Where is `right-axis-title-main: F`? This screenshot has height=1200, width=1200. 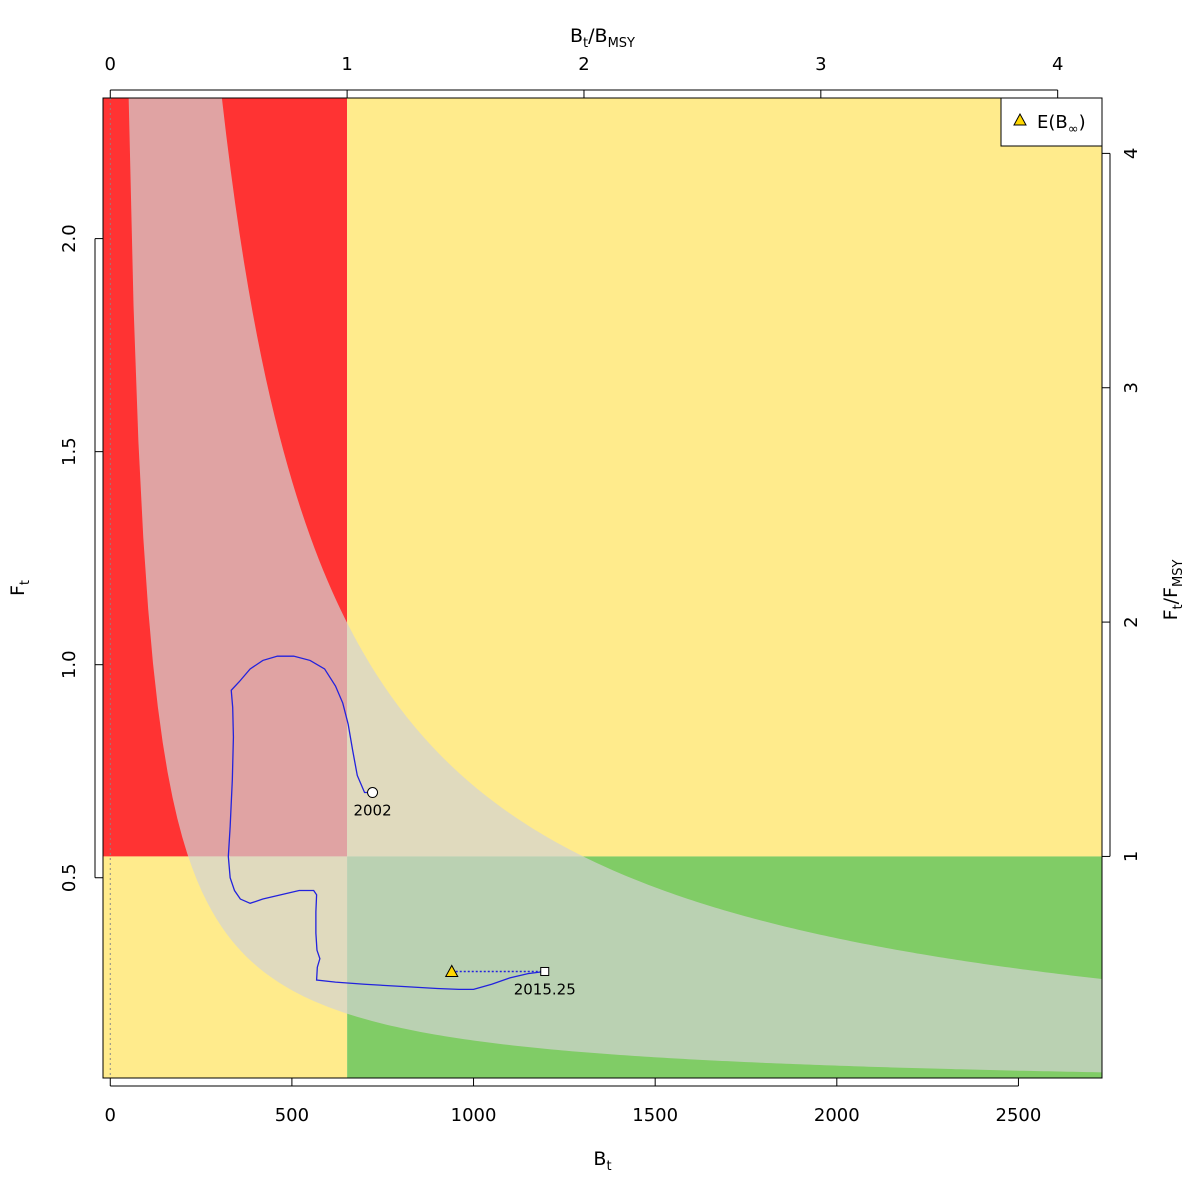
right-axis-title-main: F is located at coordinates (1171, 614).